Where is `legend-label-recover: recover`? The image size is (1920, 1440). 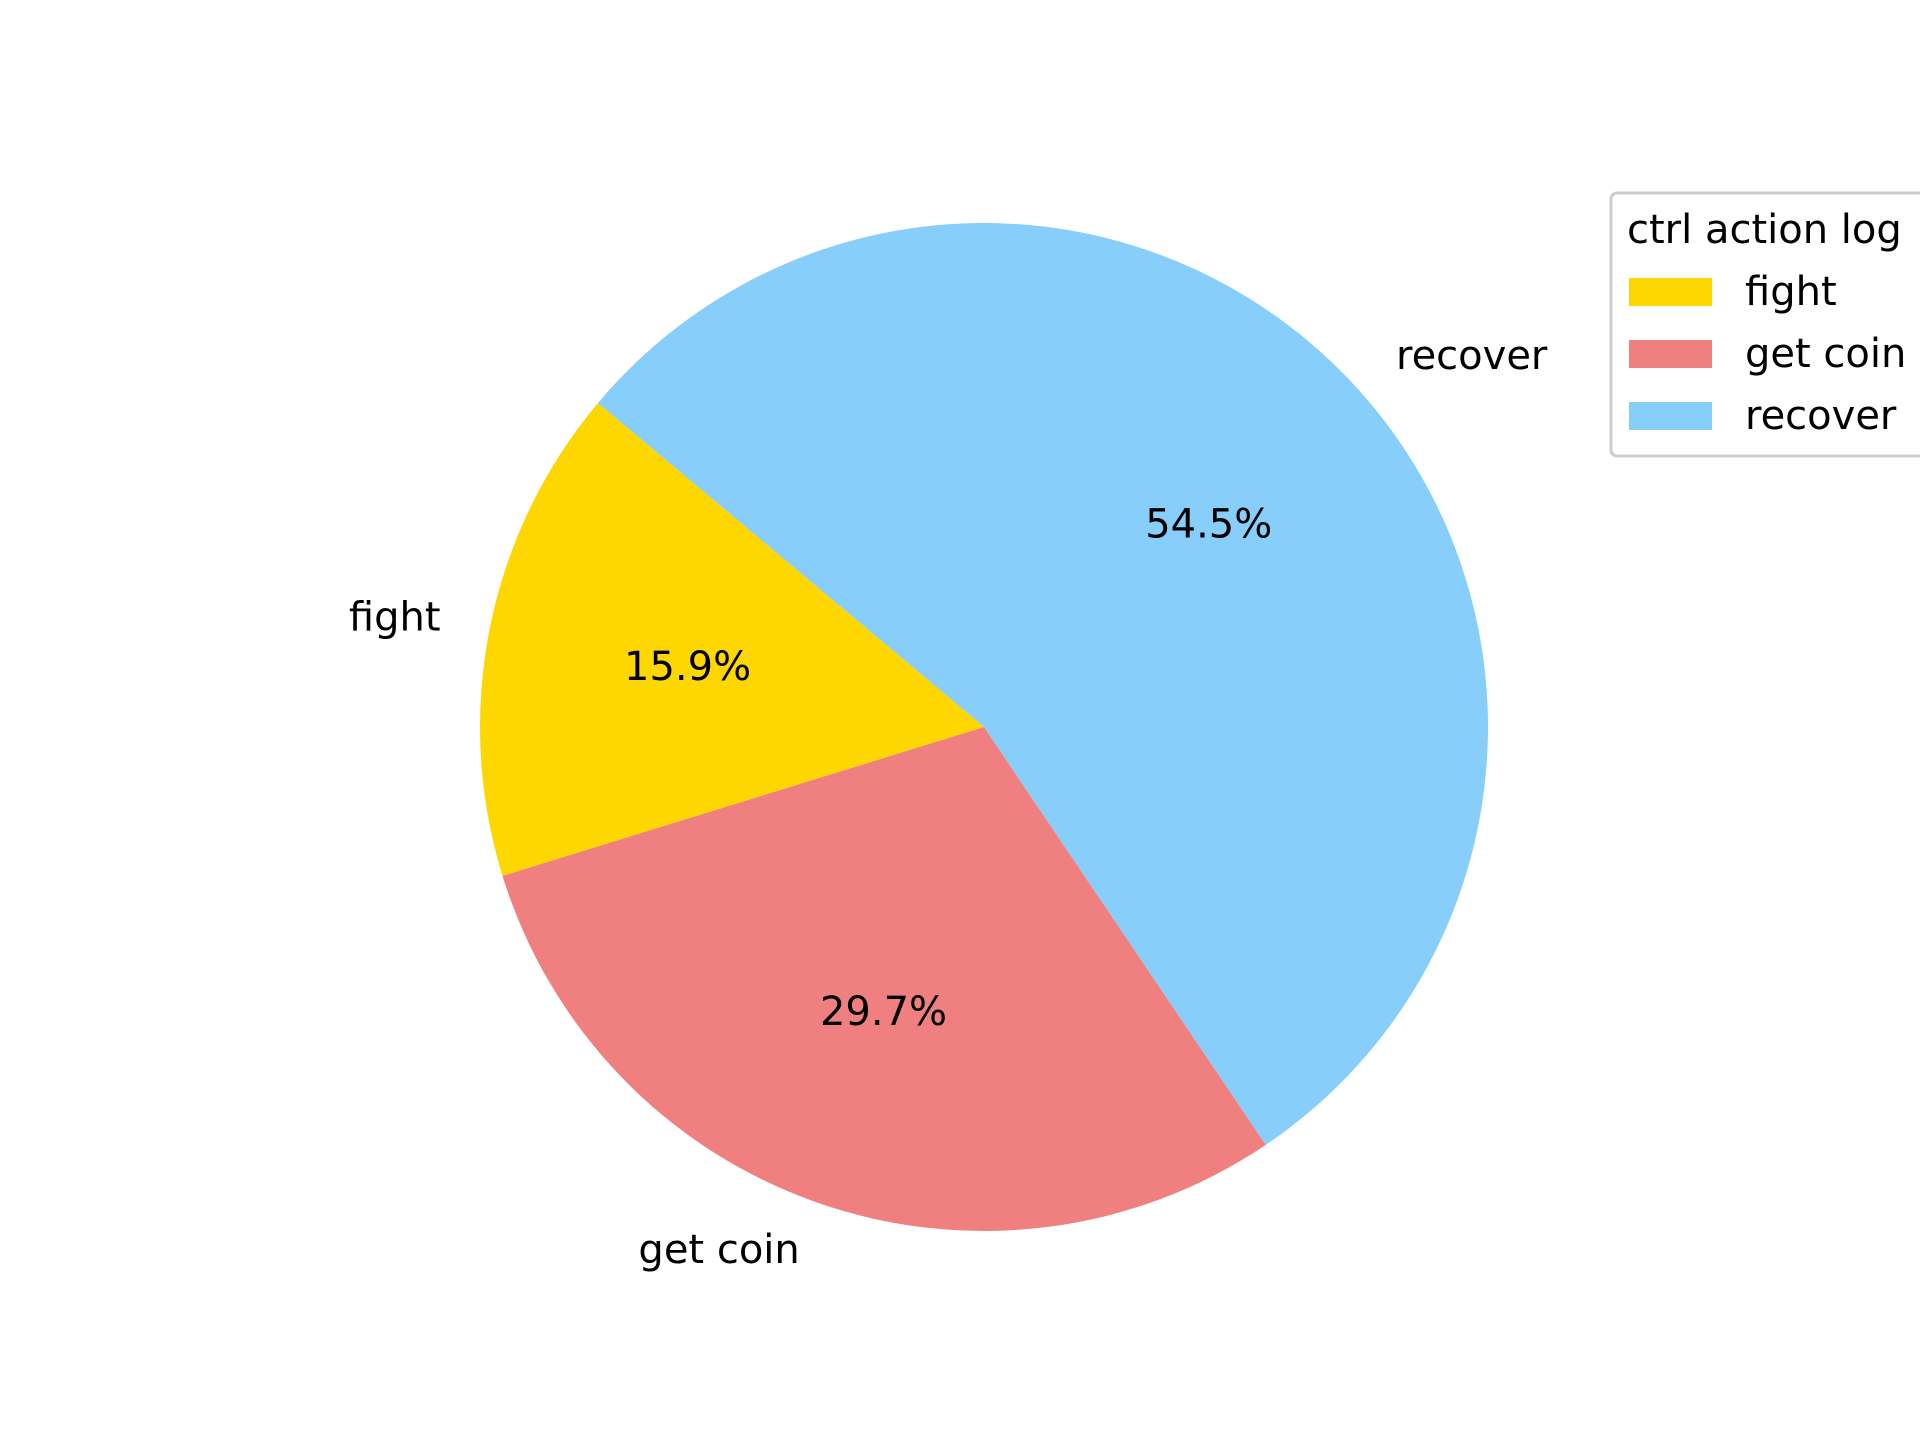
legend-label-recover: recover is located at coordinates (1821, 416).